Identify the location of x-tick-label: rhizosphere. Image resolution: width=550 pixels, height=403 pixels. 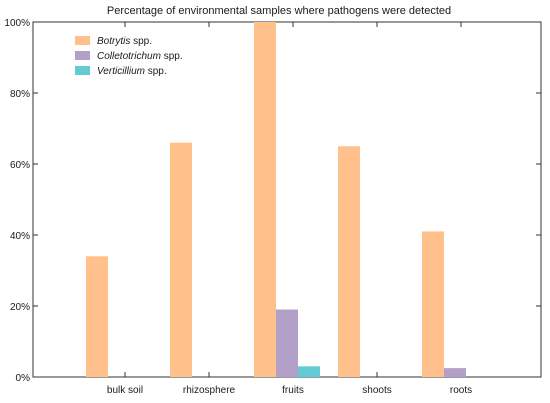
(209, 390).